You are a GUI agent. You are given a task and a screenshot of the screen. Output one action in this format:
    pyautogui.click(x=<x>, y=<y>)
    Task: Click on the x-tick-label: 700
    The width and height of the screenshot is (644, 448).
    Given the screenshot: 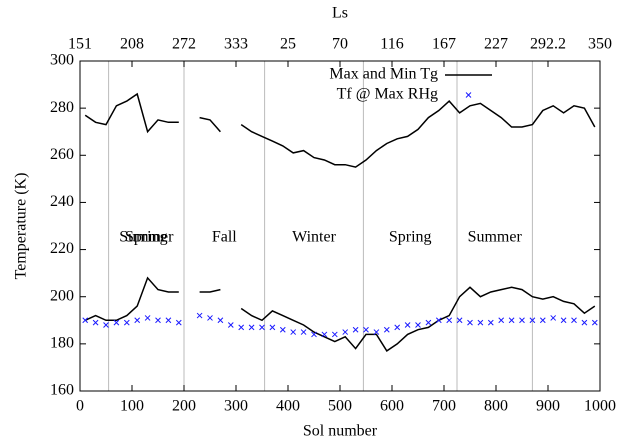 What is the action you would take?
    pyautogui.click(x=444, y=406)
    